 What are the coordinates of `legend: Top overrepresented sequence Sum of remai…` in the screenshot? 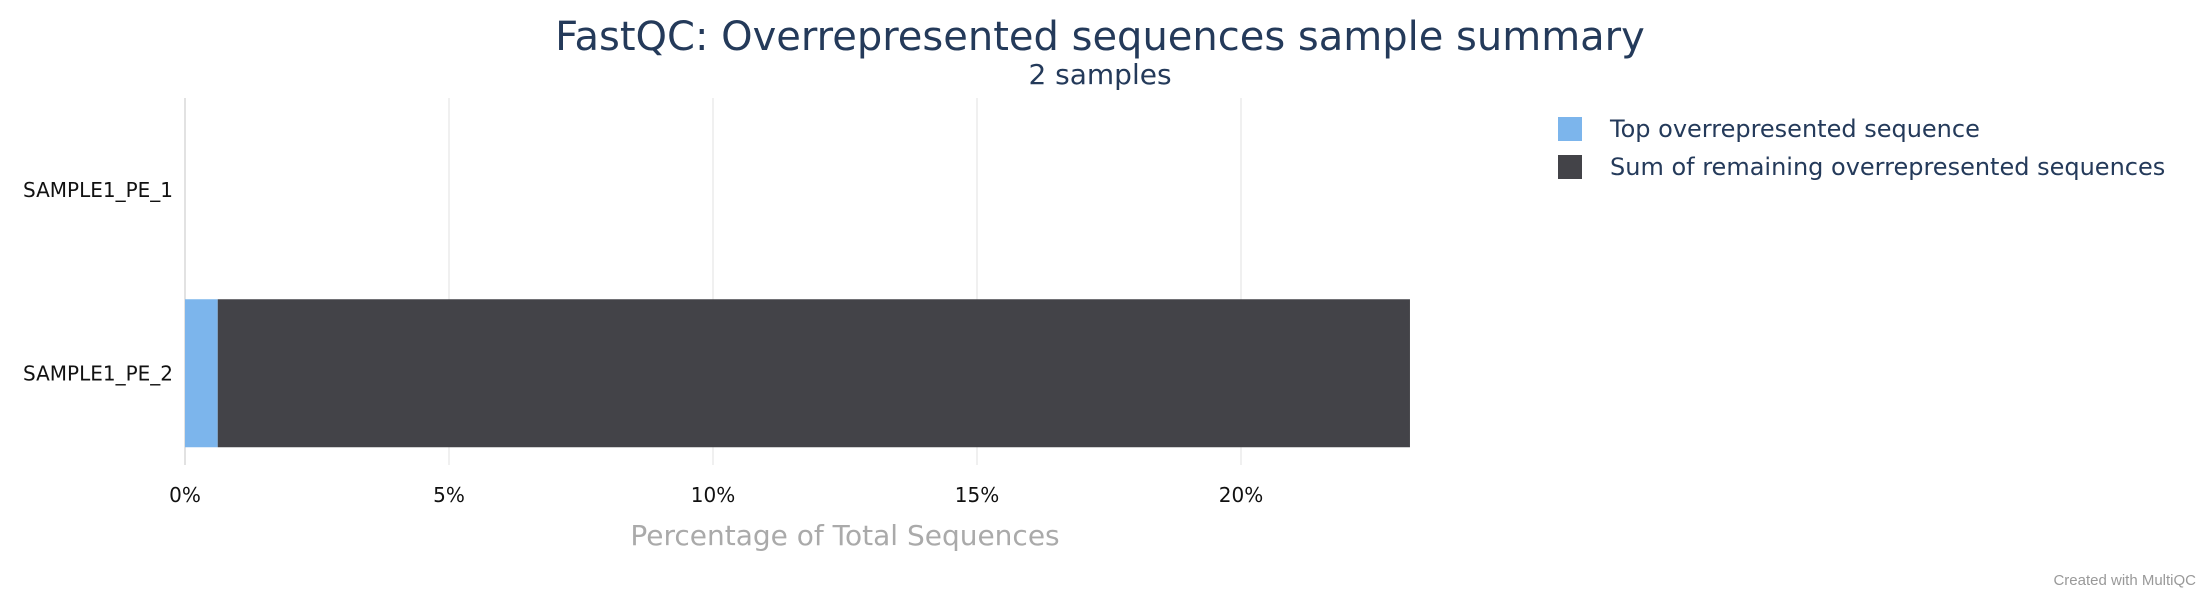 It's located at (1861, 148).